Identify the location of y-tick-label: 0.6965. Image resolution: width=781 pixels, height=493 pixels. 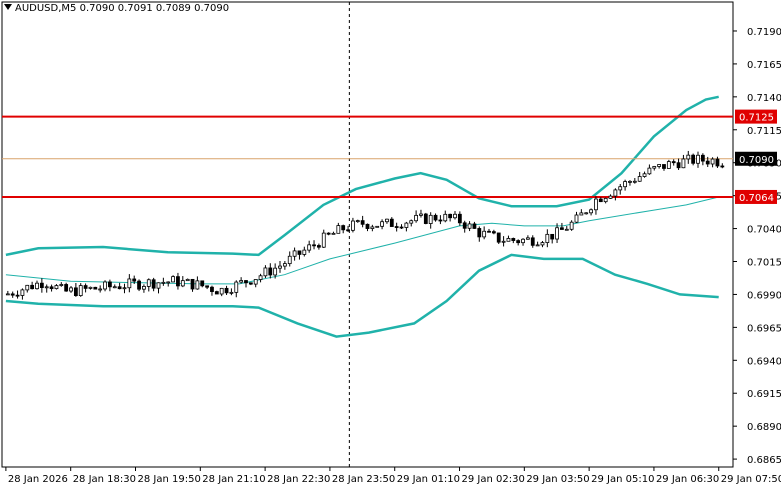
(764, 328).